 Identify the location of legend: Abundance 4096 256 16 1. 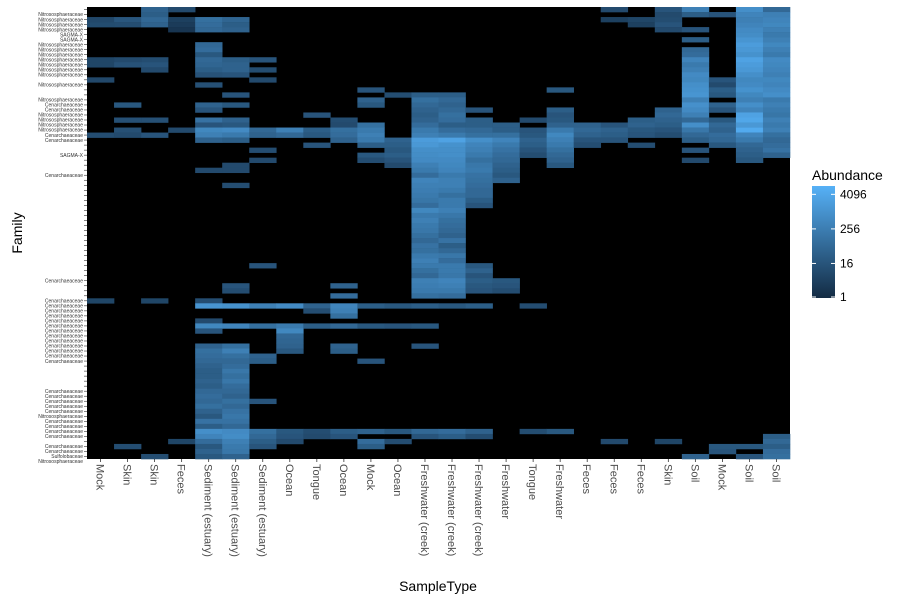
(847, 235).